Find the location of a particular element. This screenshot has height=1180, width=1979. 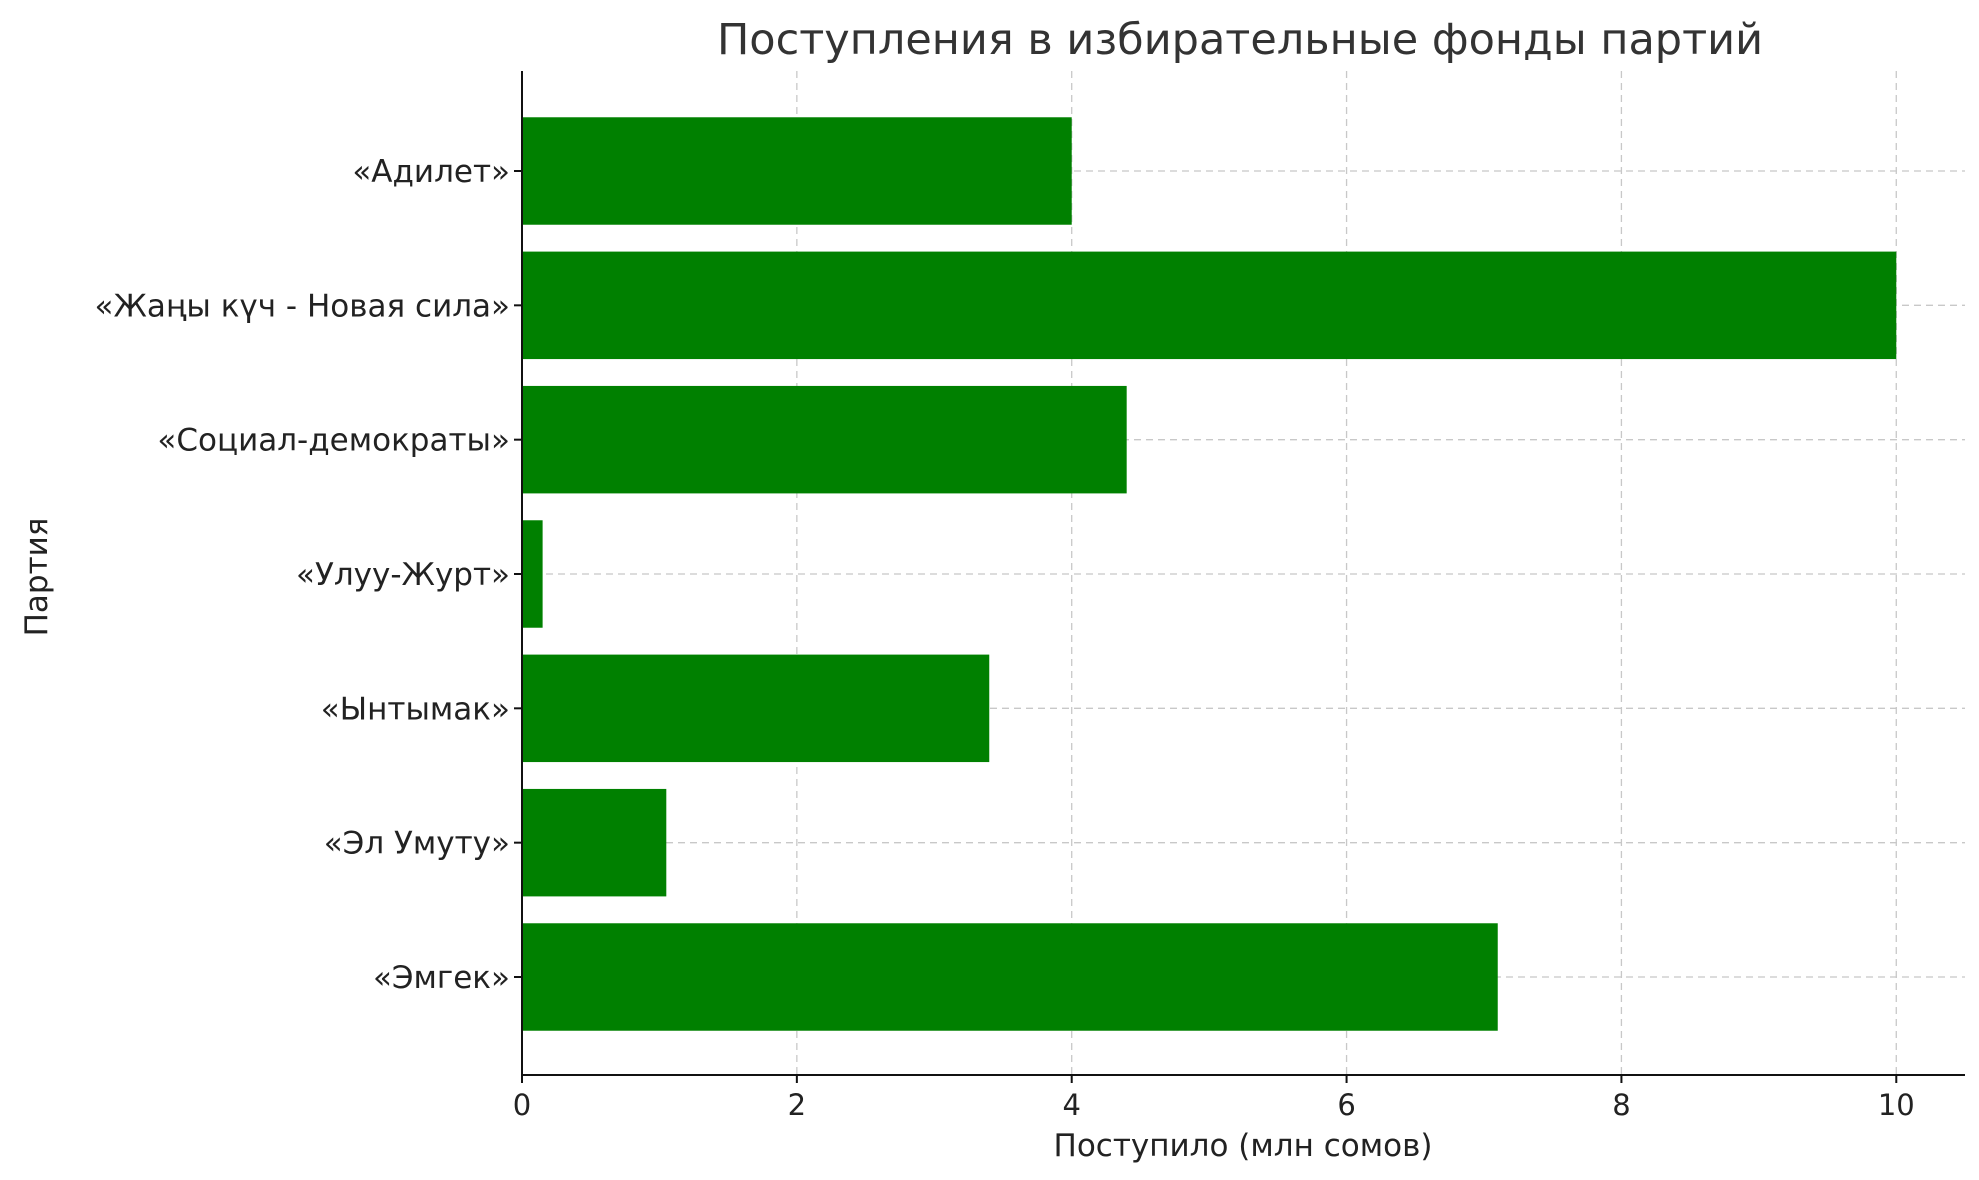

x-tick-label: 0 is located at coordinates (522, 1105).